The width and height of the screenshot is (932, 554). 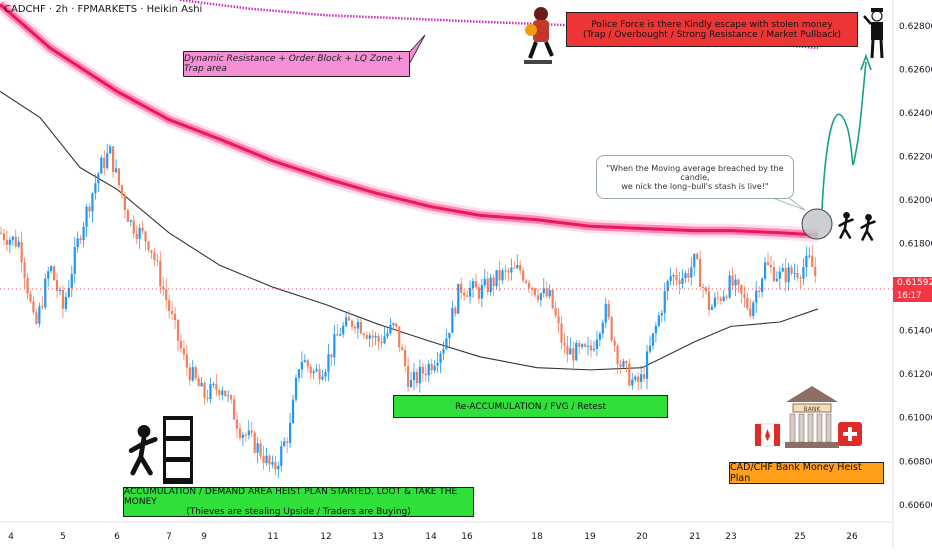 What do you see at coordinates (11, 537) in the screenshot?
I see `time-tick-label: 4` at bounding box center [11, 537].